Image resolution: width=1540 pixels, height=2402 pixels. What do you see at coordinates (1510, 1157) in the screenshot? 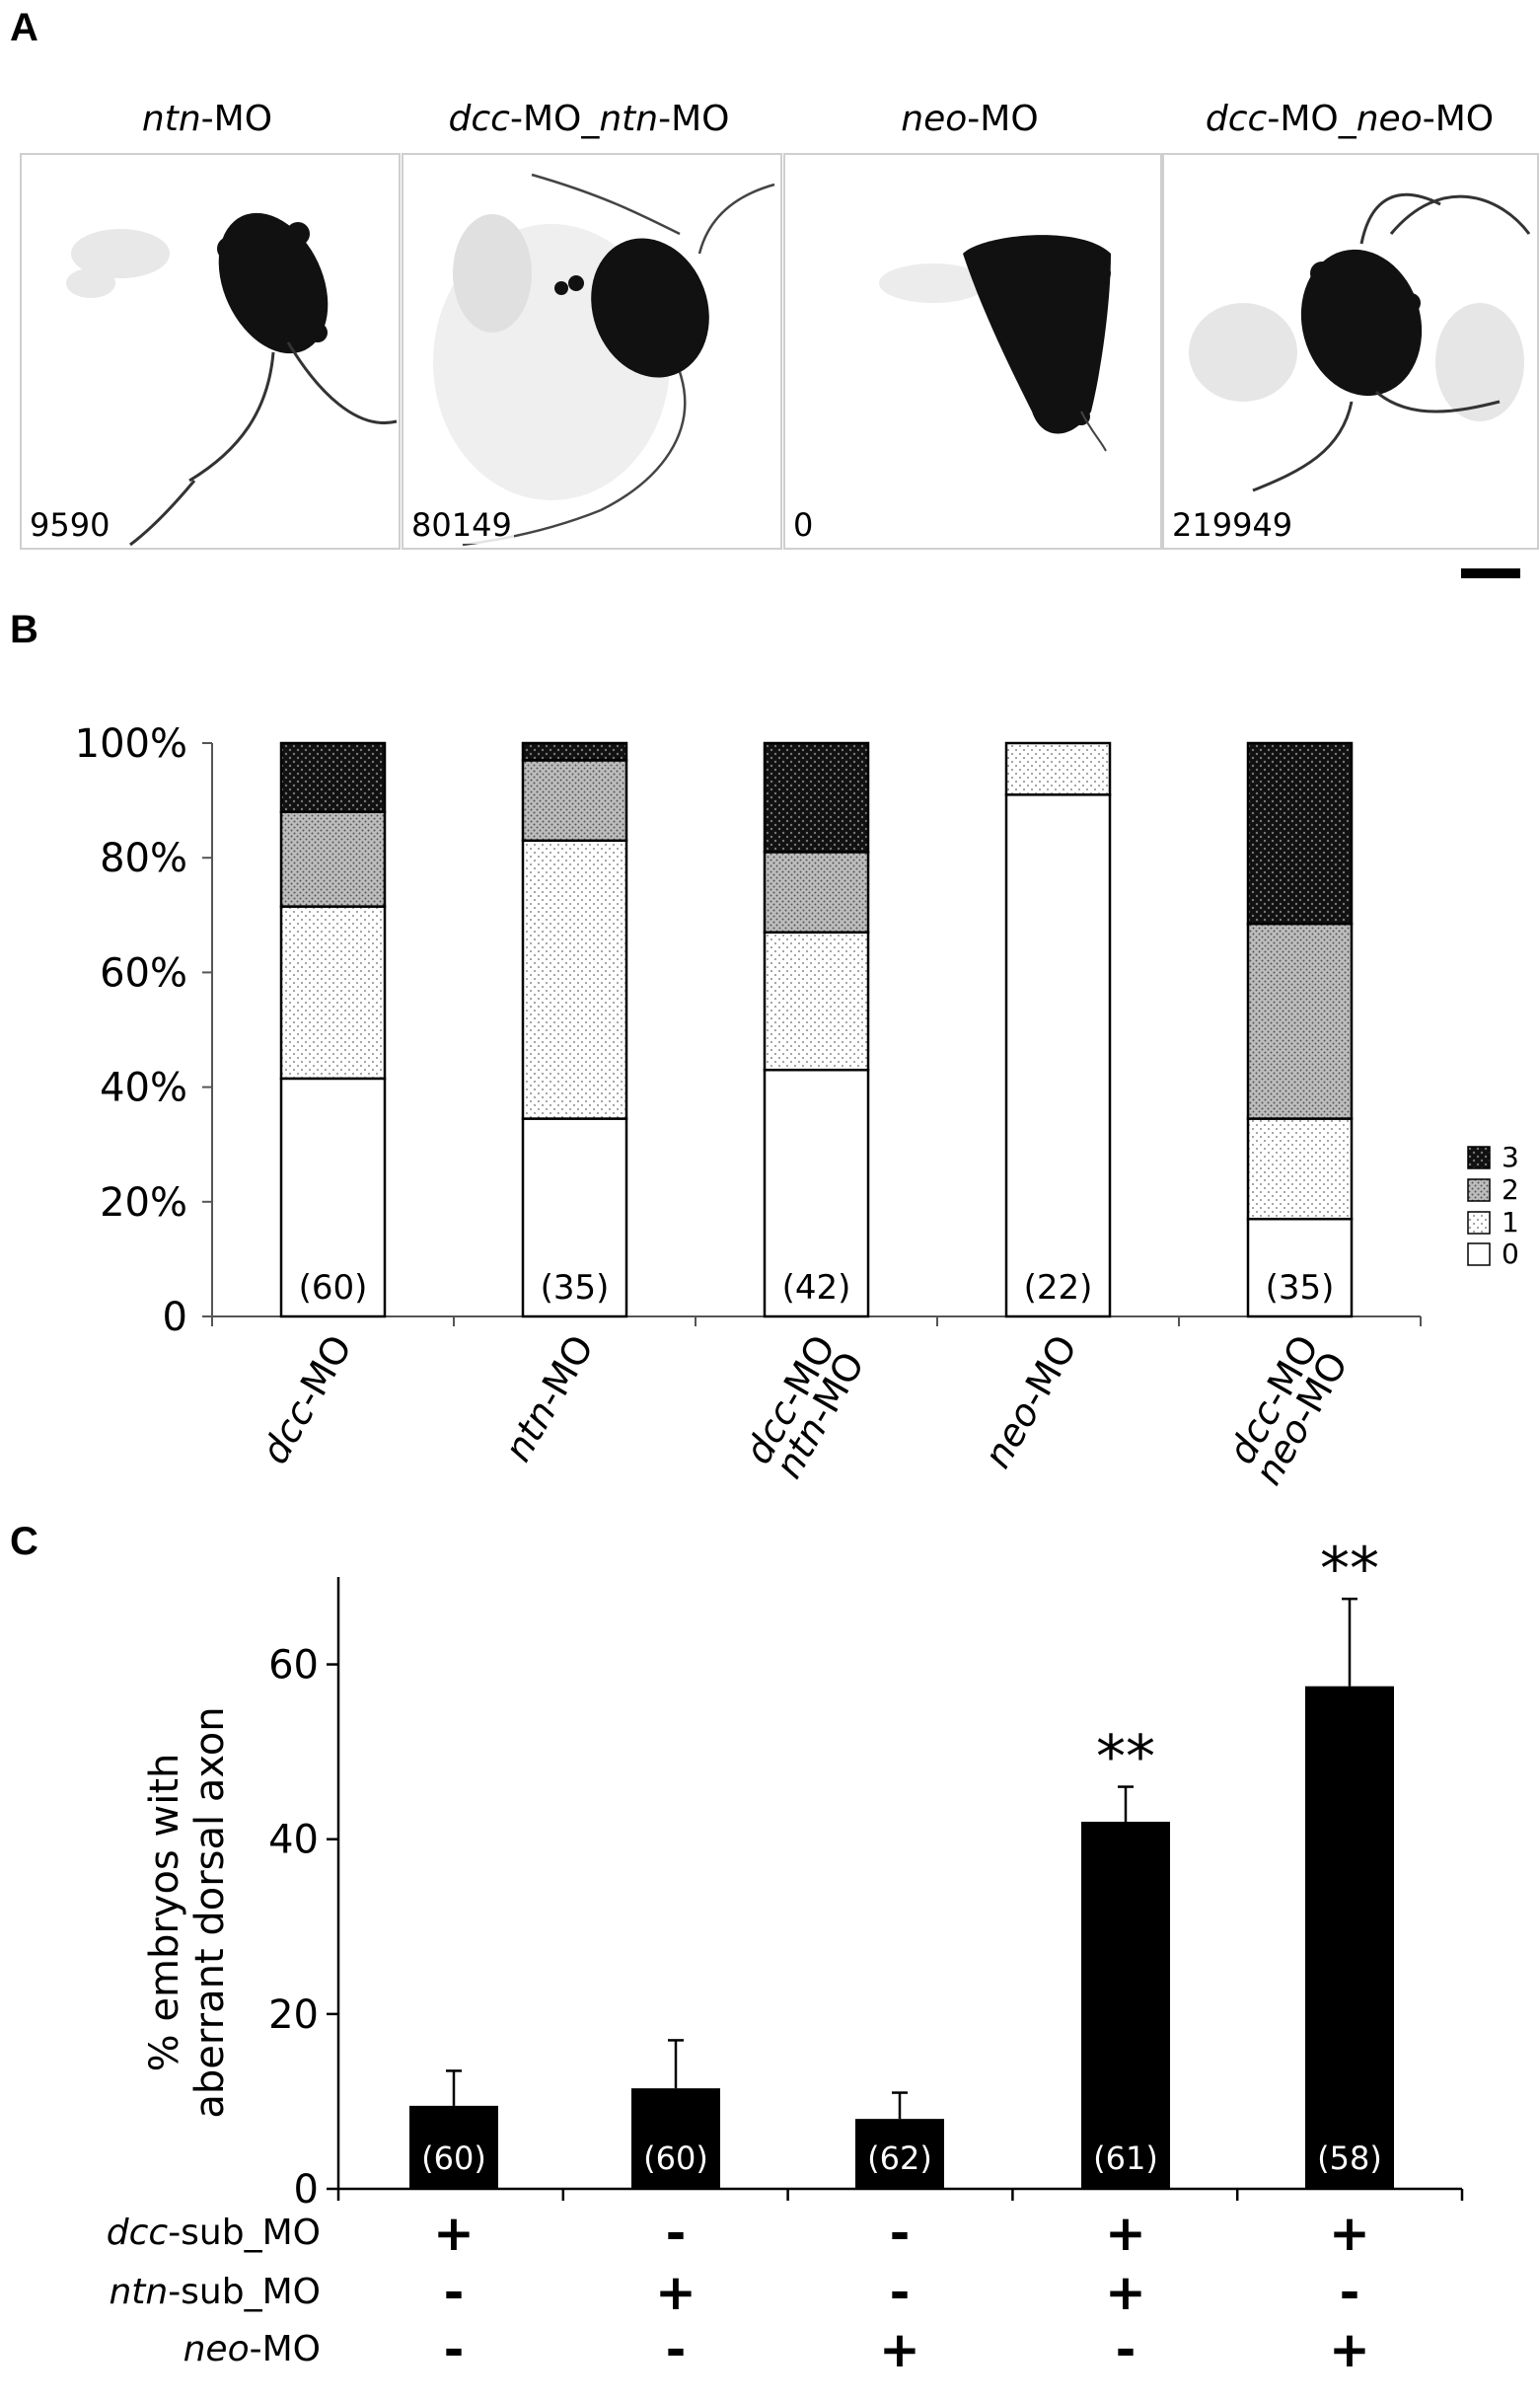
I see `legend-label: 3` at bounding box center [1510, 1157].